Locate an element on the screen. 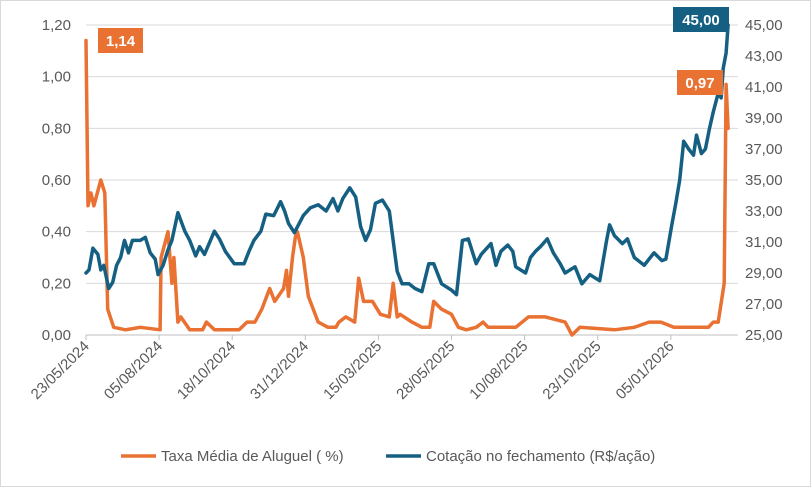 The image size is (811, 487). data-label: 45,00 is located at coordinates (701, 20).